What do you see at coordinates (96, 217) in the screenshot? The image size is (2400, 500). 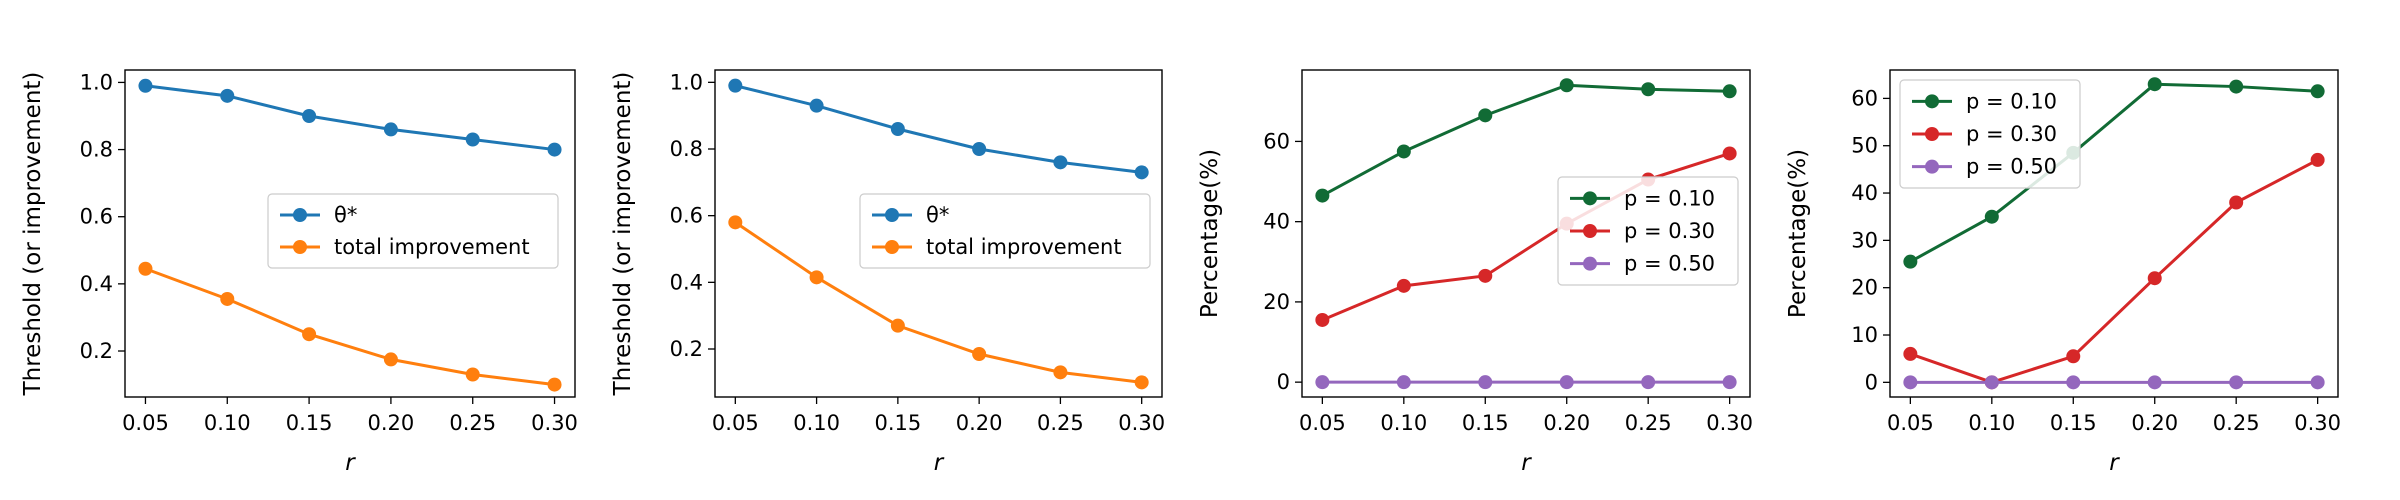 I see `y-tick-label: 0.6` at bounding box center [96, 217].